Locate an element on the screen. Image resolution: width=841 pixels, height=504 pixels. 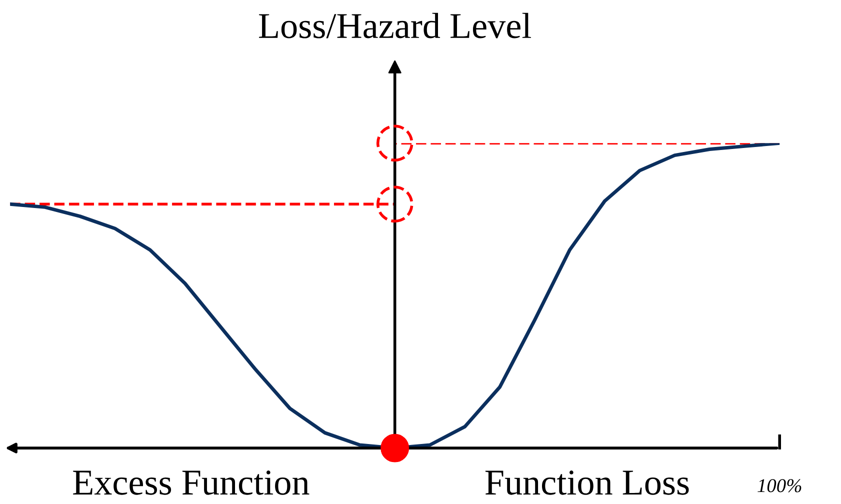
text: Excess Function is located at coordinates (191, 482).